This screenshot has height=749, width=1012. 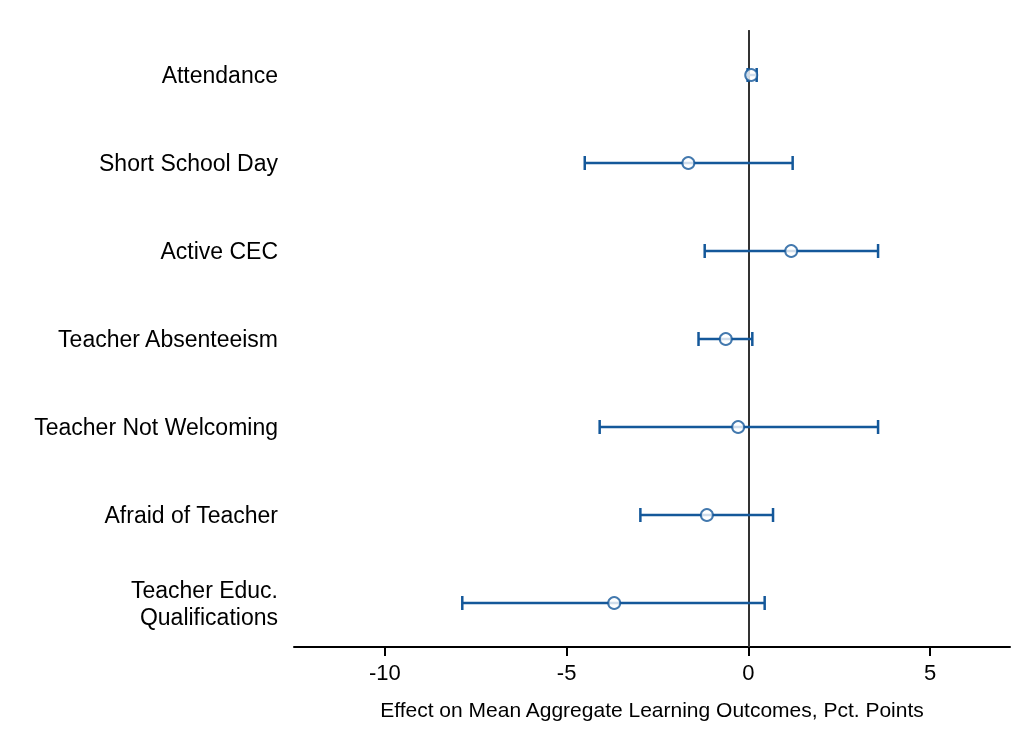 I want to click on y-tick-label: Teacher Not Welcoming, so click(x=156, y=427).